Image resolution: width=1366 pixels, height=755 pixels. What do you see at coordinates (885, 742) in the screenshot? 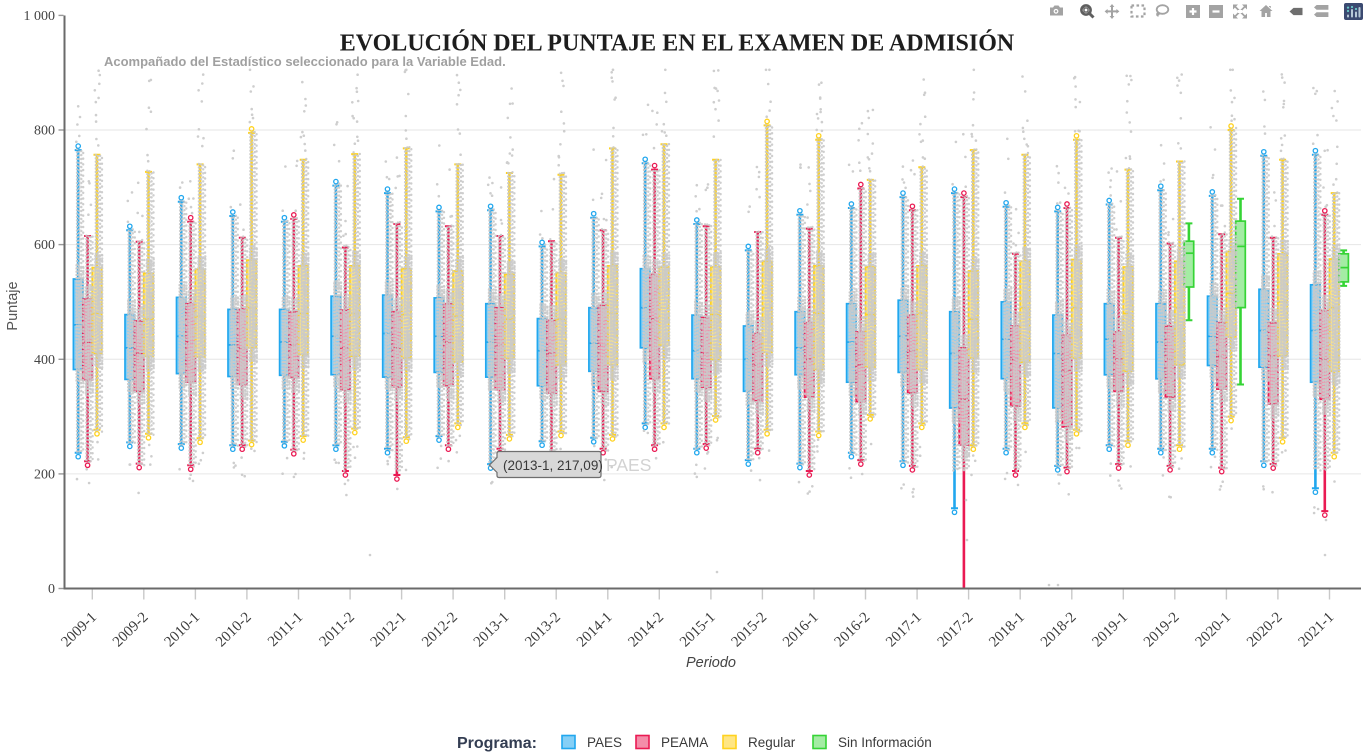
I see `svg-text: Sin Información` at bounding box center [885, 742].